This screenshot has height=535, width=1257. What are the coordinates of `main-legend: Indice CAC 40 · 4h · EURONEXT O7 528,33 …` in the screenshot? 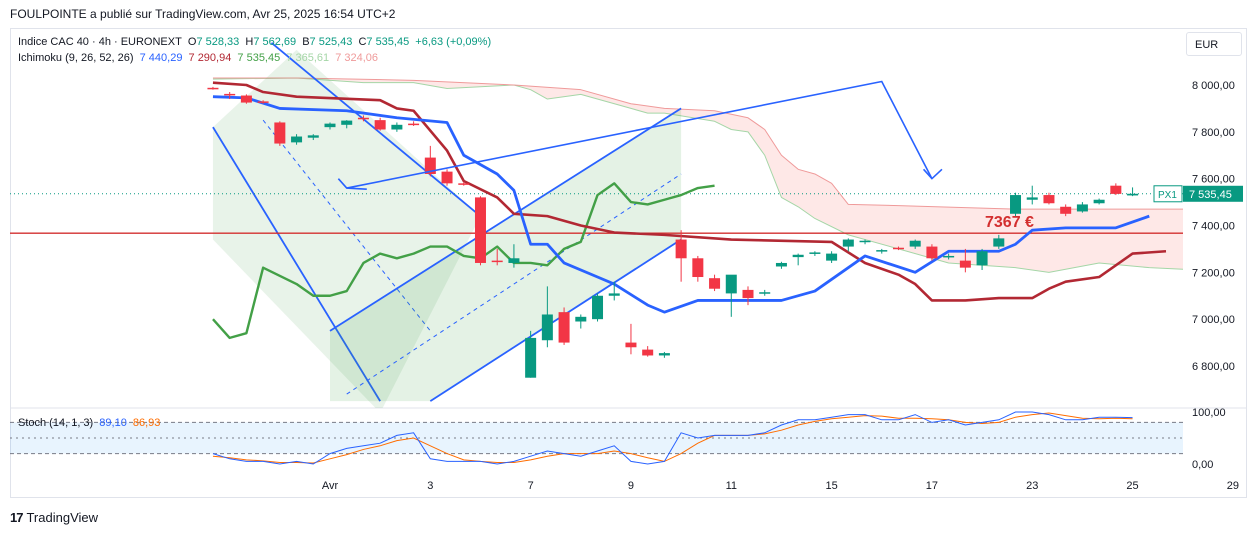 It's located at (256, 42).